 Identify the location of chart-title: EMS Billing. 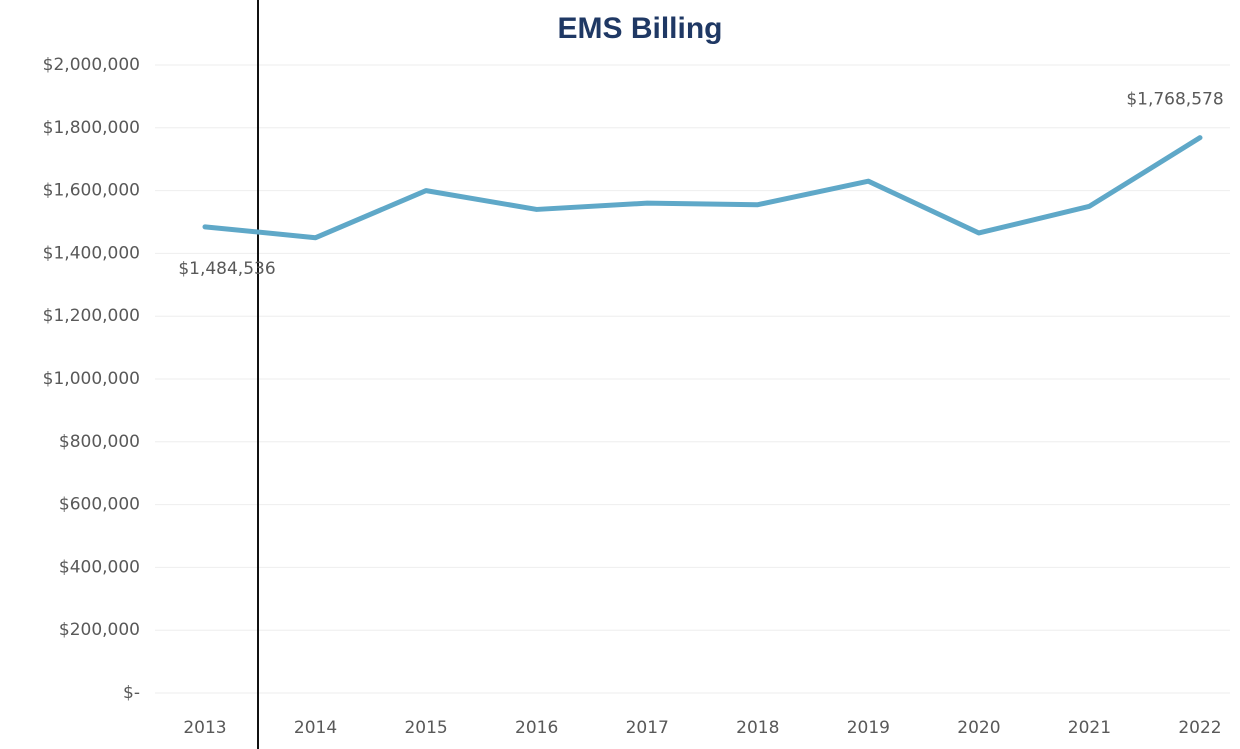
(640, 28).